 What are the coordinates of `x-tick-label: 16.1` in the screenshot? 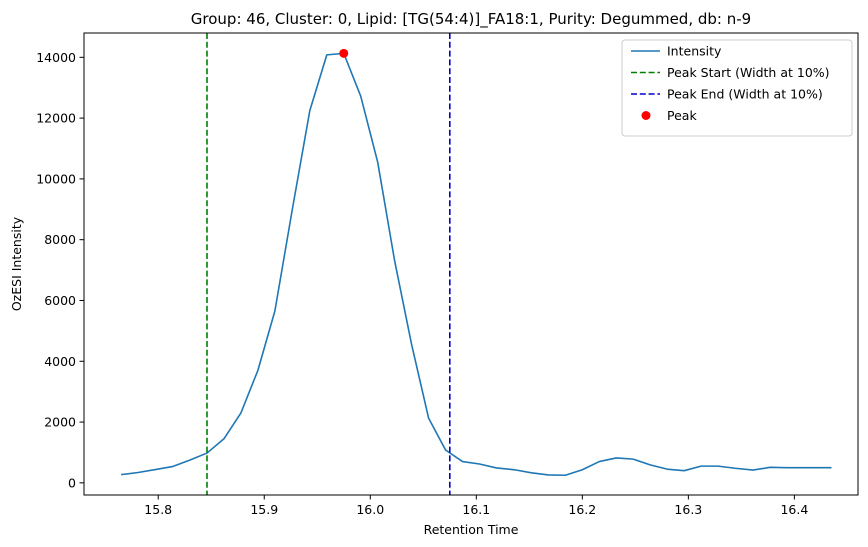 It's located at (476, 509).